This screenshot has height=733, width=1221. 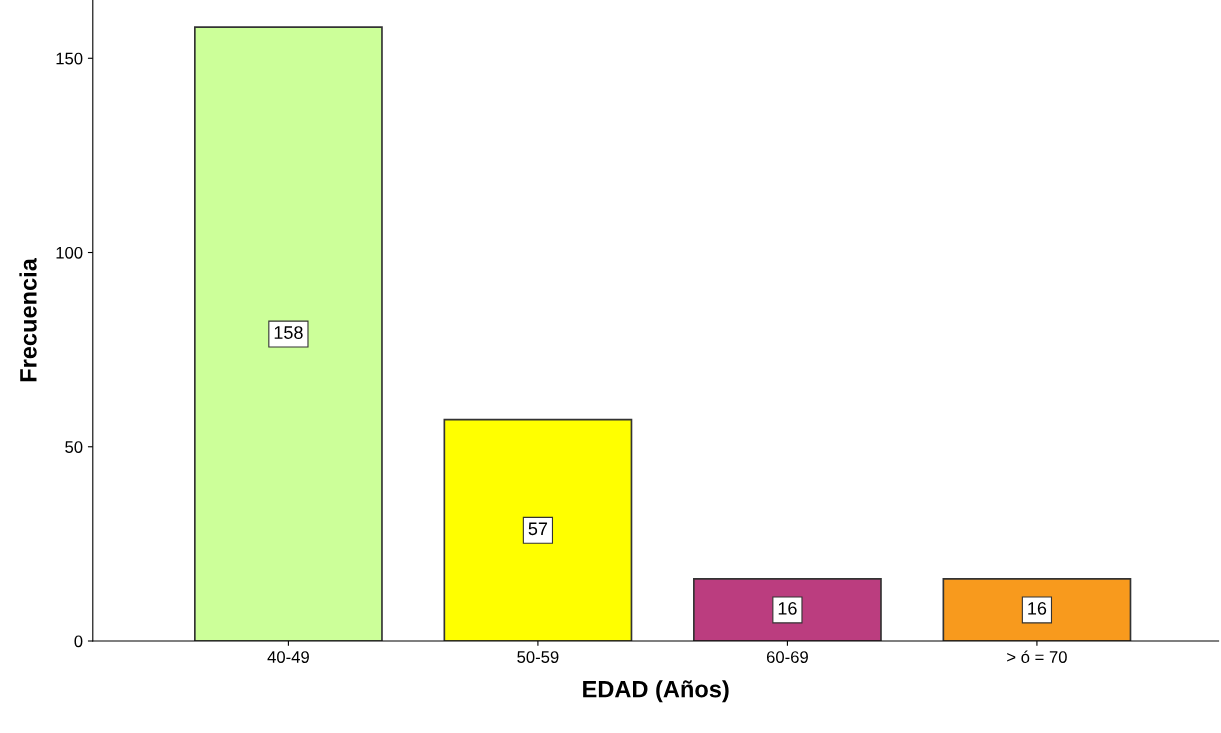 What do you see at coordinates (69, 252) in the screenshot?
I see `y-tick-label: 100` at bounding box center [69, 252].